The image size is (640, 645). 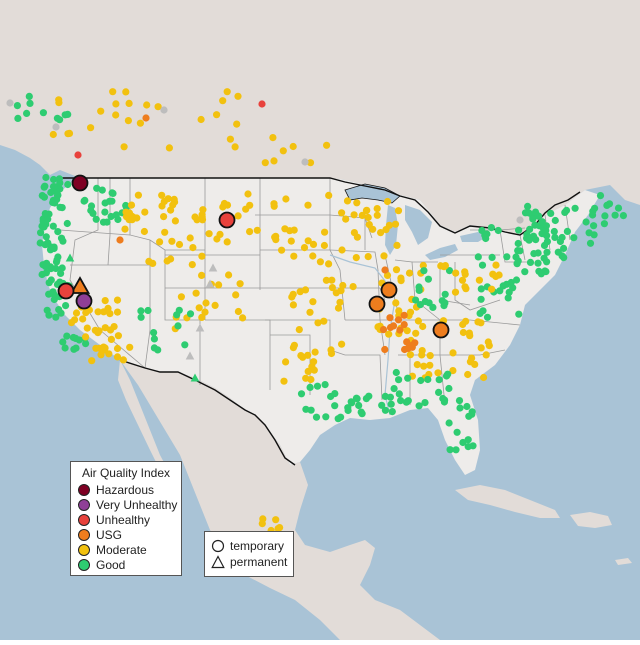 What do you see at coordinates (441, 330) in the screenshot?
I see `usg-monitor` at bounding box center [441, 330].